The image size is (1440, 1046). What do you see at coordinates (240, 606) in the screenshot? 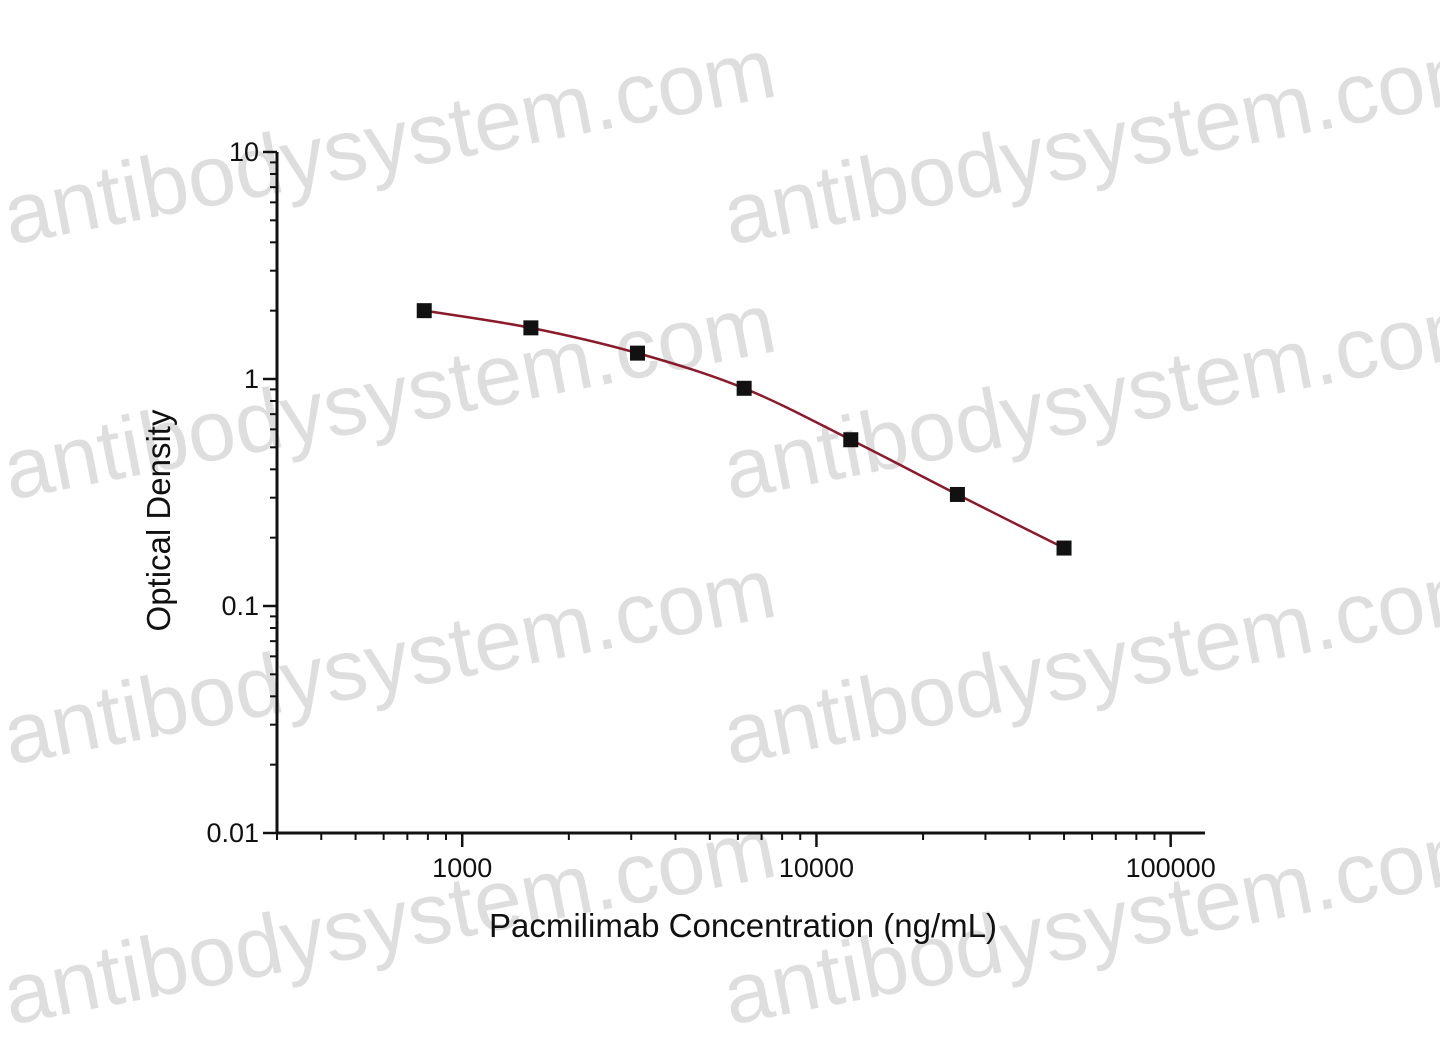
I see `y-tick-label: 0.1` at bounding box center [240, 606].